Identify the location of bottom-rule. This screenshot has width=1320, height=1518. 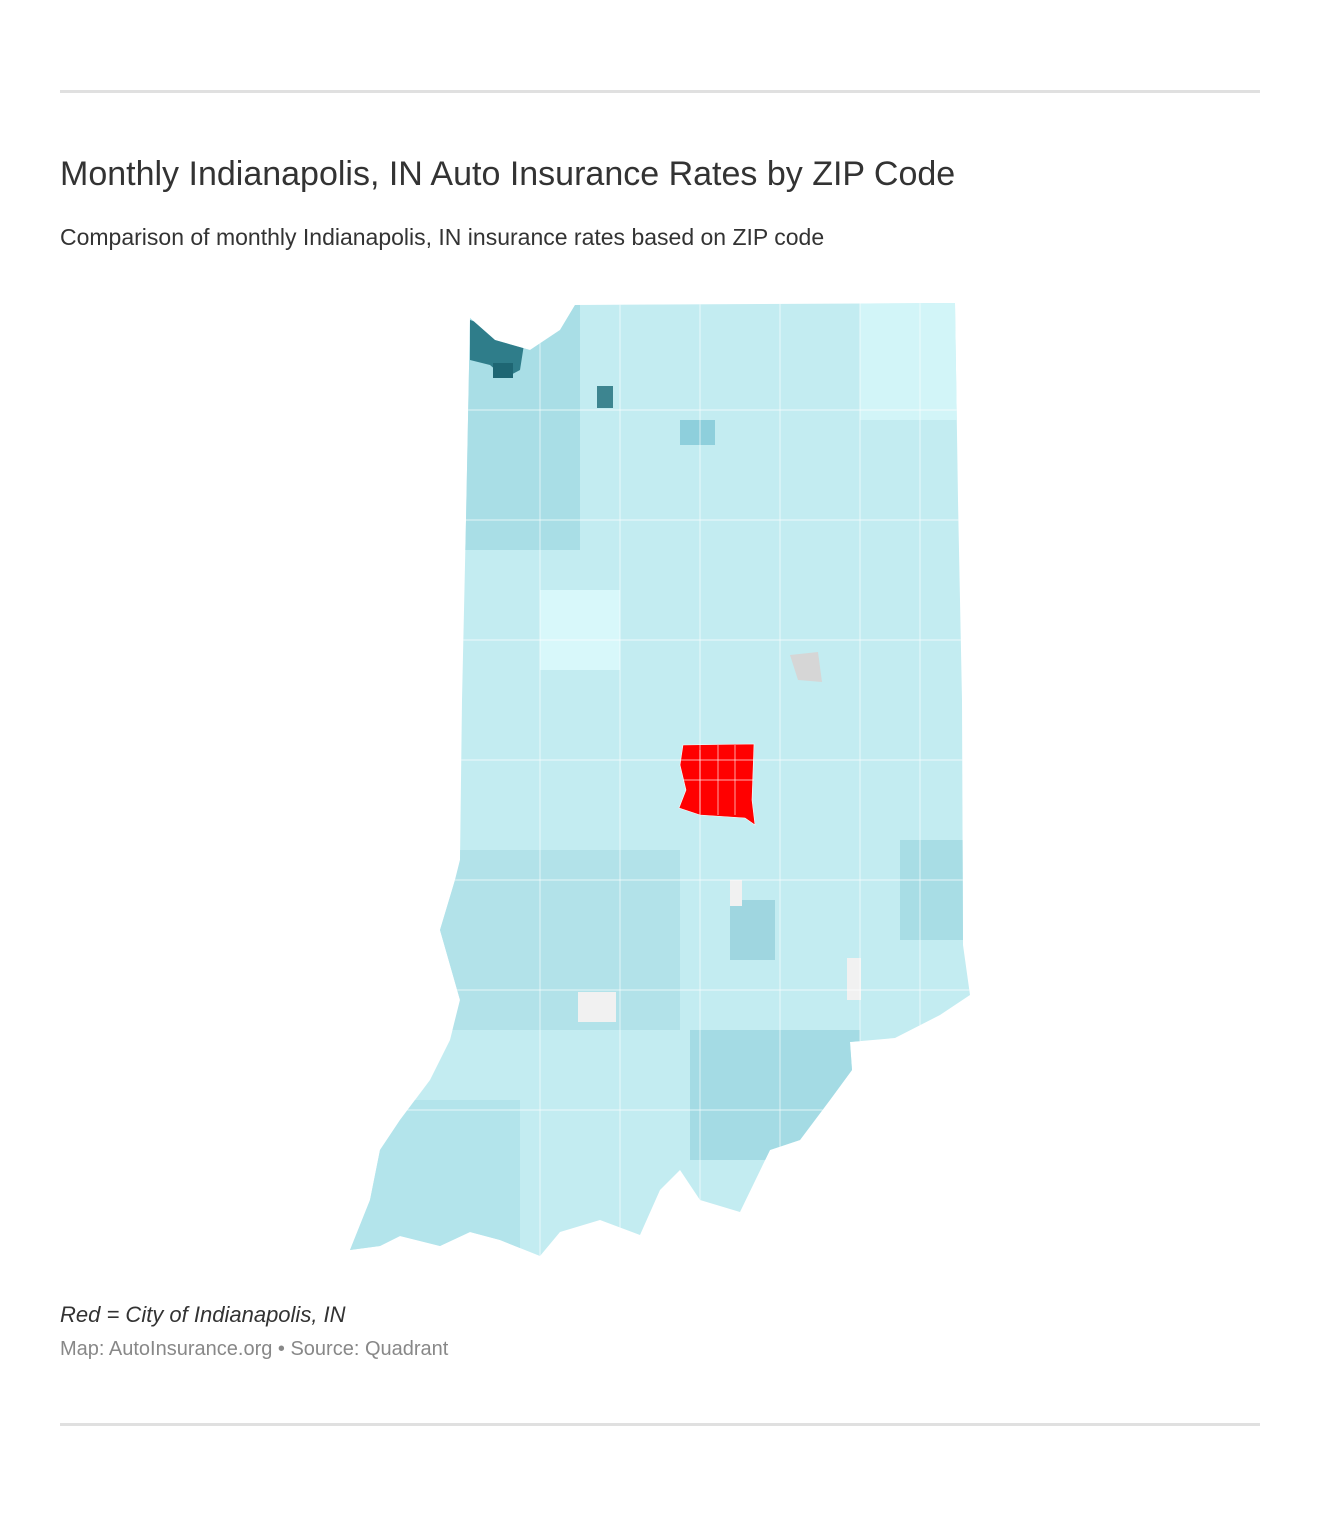
(660, 1424).